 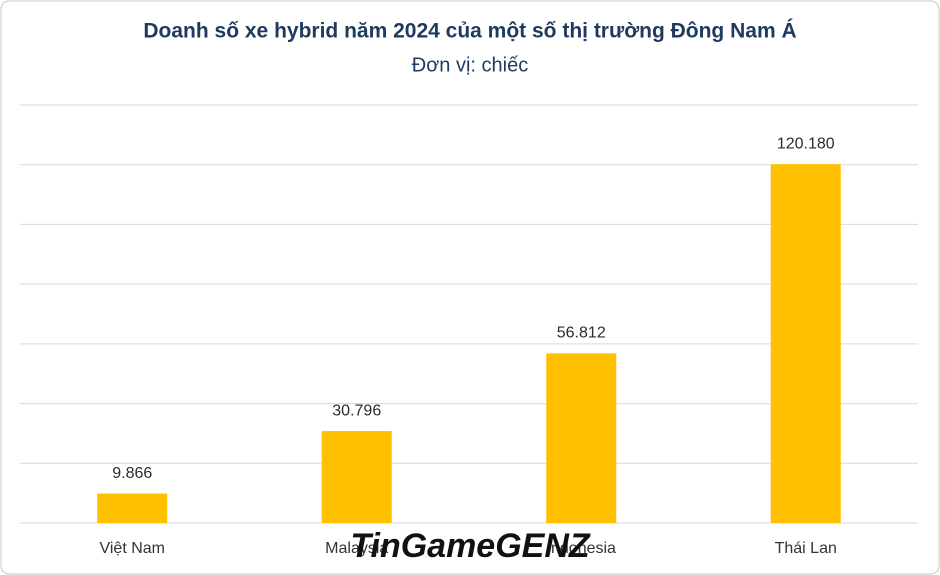 I want to click on x-tick-label: Indonesia, so click(x=581, y=548).